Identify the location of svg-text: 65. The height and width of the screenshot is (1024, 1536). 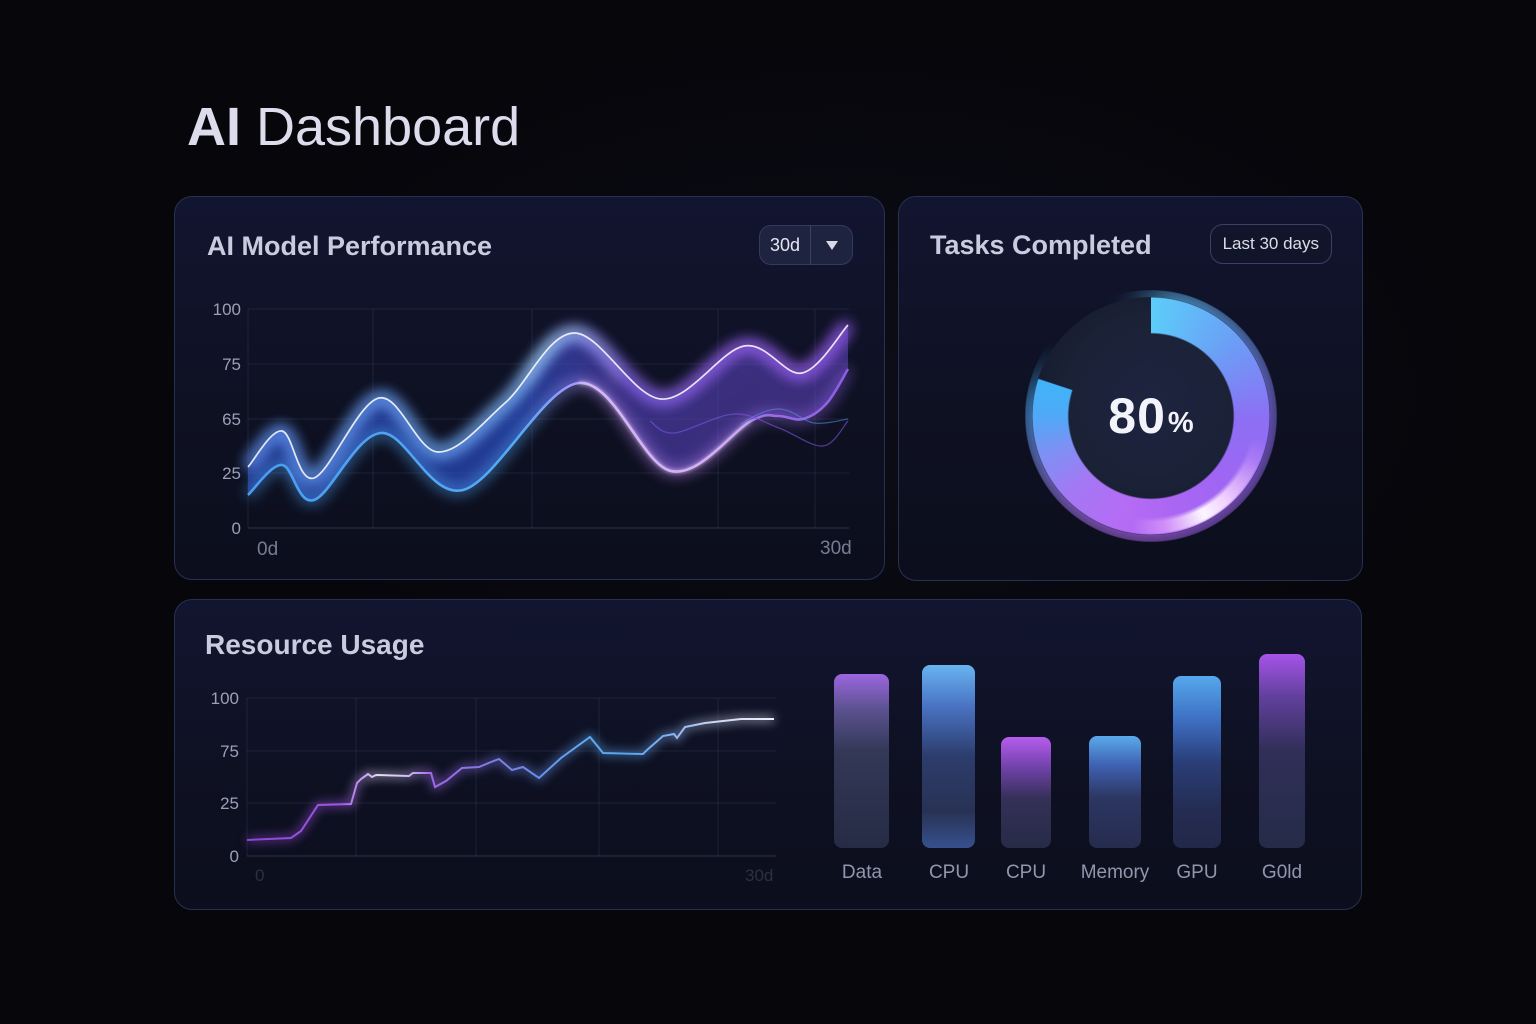
(231, 419).